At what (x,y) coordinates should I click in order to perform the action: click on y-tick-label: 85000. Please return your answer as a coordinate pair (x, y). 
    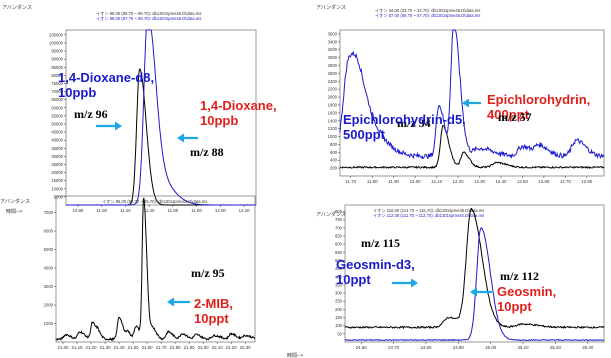
    Looking at the image, I should click on (57, 67).